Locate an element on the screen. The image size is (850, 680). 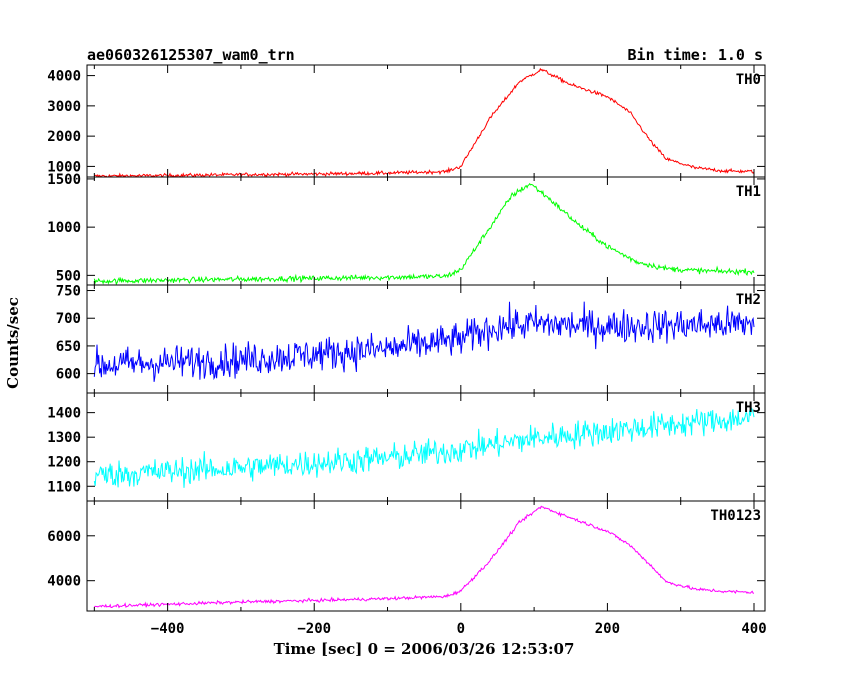
series-line-th3 is located at coordinates (424, 447).